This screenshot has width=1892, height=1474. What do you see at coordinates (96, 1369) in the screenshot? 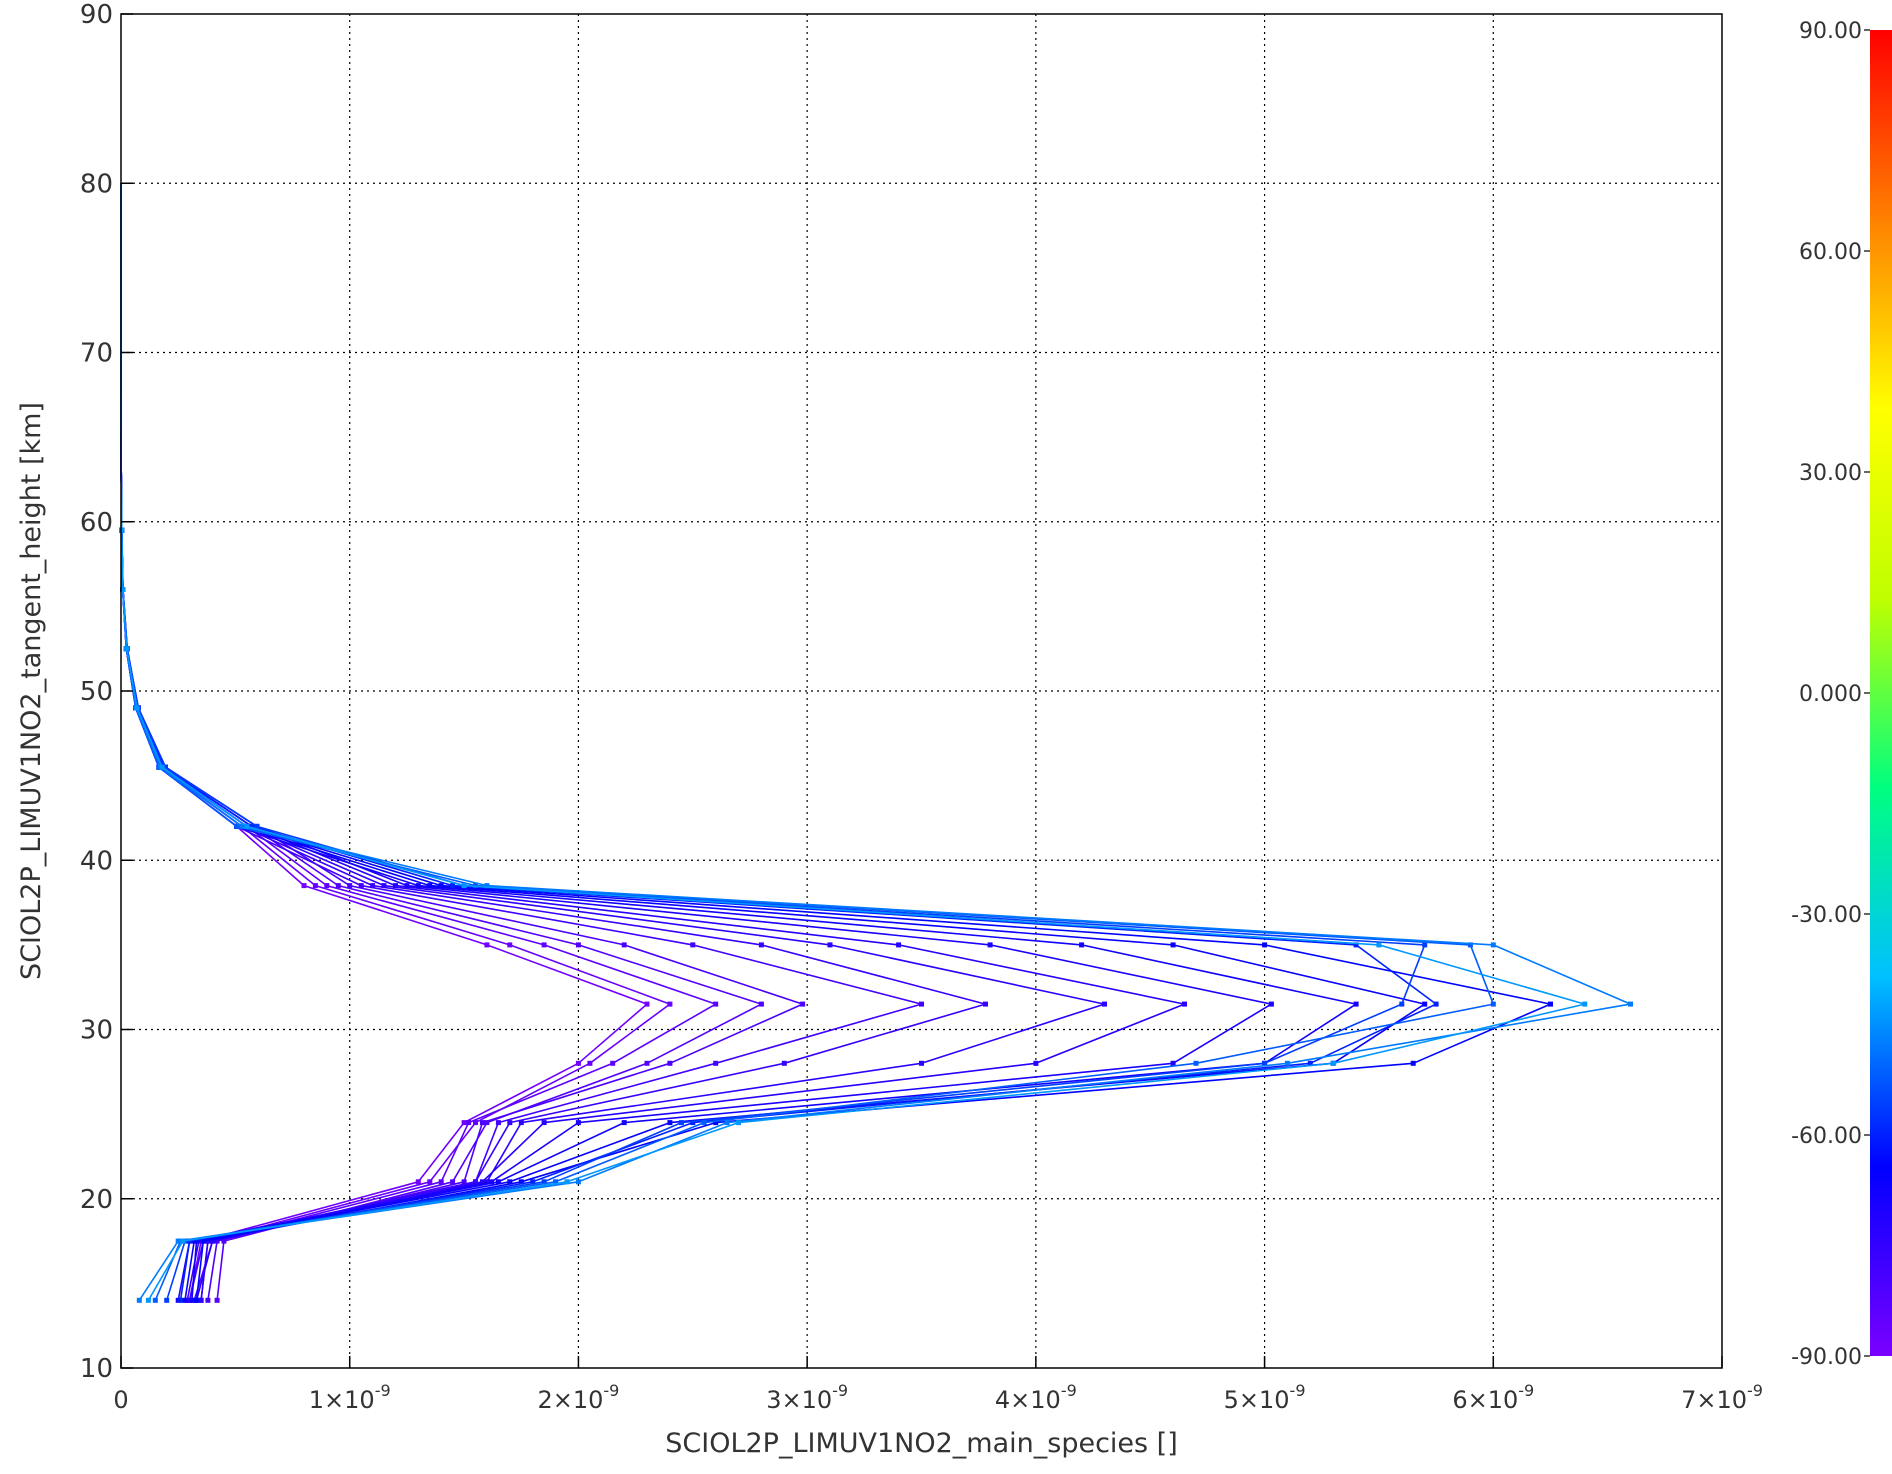
I see `y-tick-label: 10` at bounding box center [96, 1369].